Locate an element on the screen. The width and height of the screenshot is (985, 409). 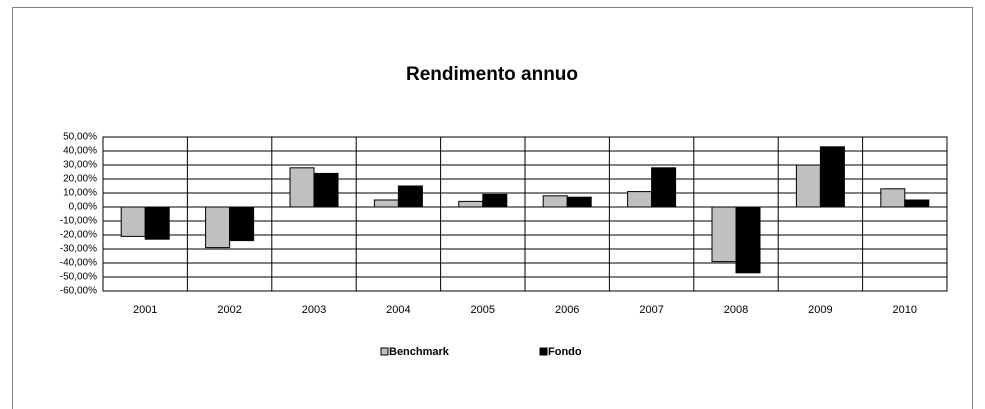
y-tick-label: 20,00% is located at coordinates (80, 179).